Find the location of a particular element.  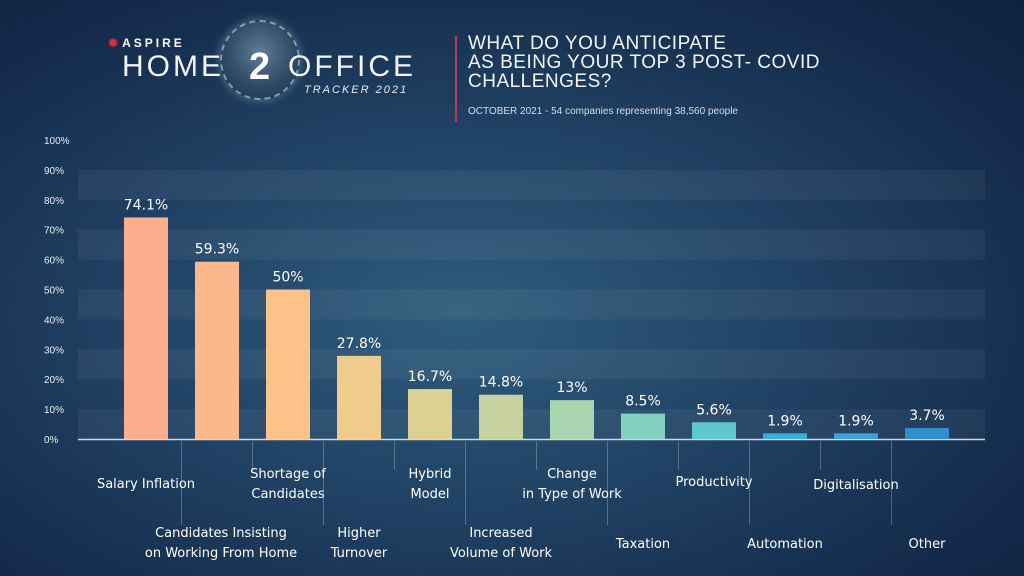

logo-office: OFFICE is located at coordinates (352, 66).